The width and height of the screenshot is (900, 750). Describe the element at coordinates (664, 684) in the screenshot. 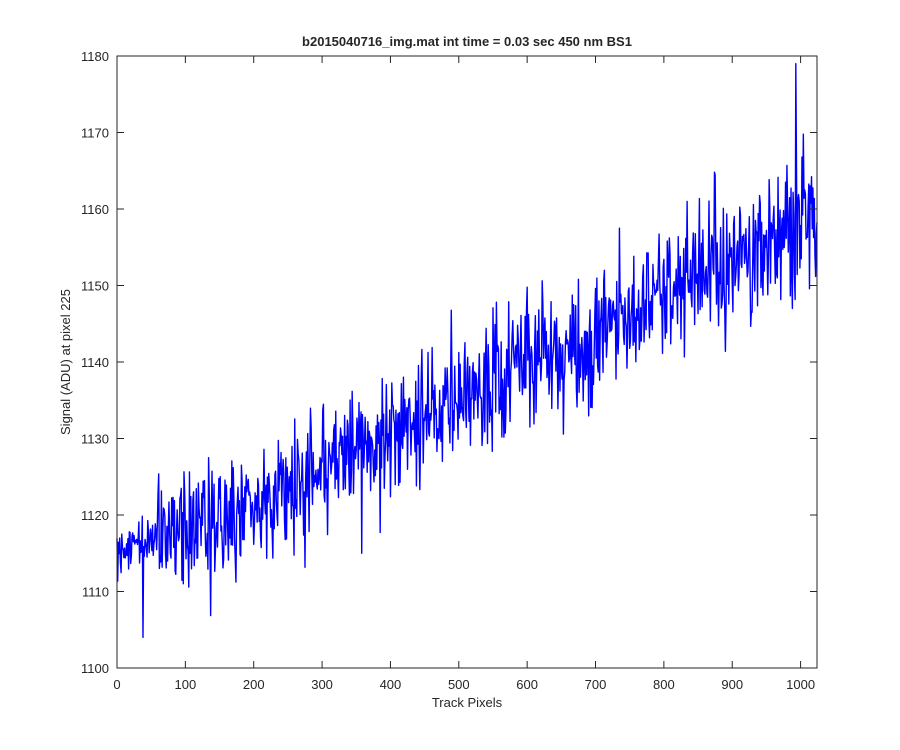

I see `x-tick-label: 800` at that location.